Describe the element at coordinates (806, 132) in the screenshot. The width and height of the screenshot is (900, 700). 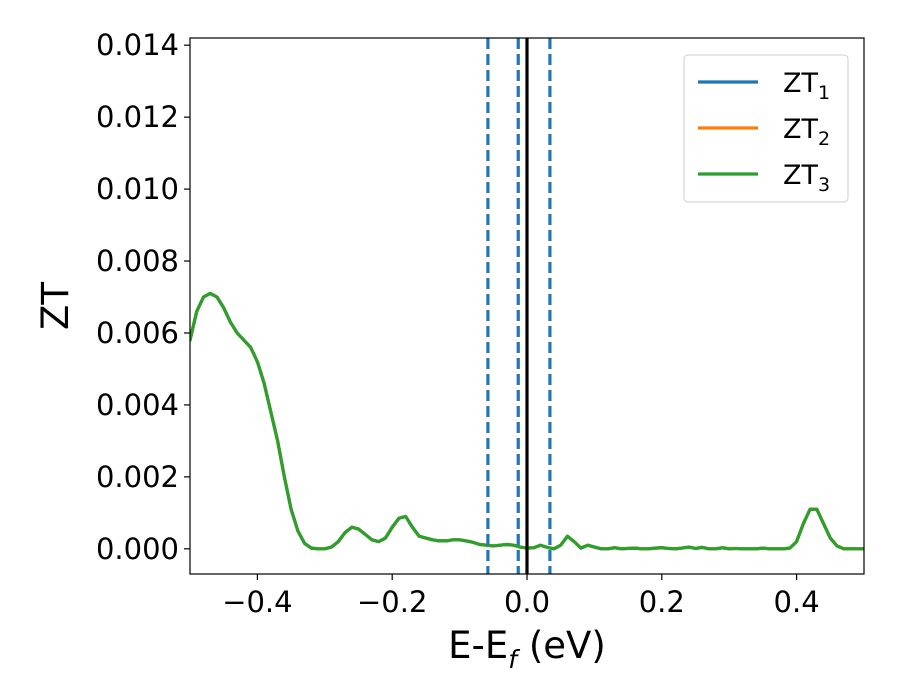
I see `legend-label-zt2: ZT2` at that location.